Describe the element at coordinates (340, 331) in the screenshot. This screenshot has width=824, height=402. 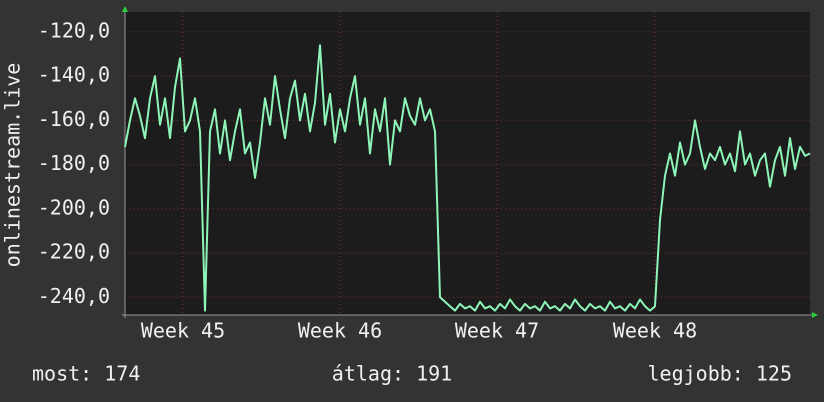
I see `x-tick-label: Week 46` at that location.